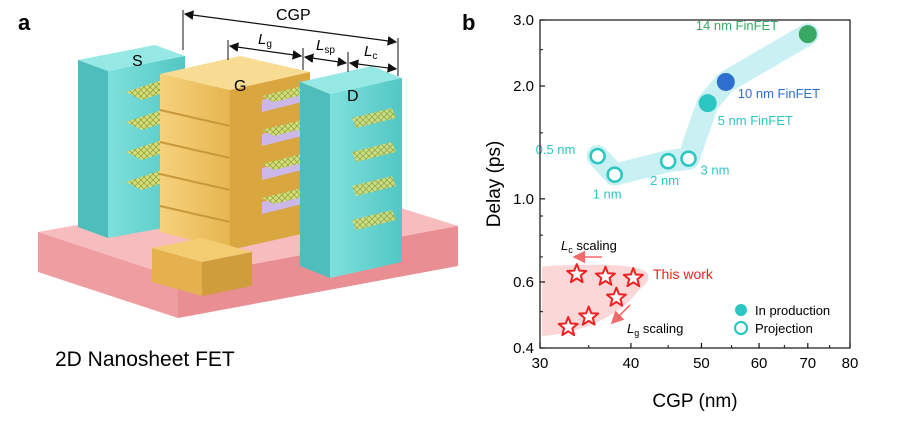  I want to click on legend: In production Projection, so click(781, 319).